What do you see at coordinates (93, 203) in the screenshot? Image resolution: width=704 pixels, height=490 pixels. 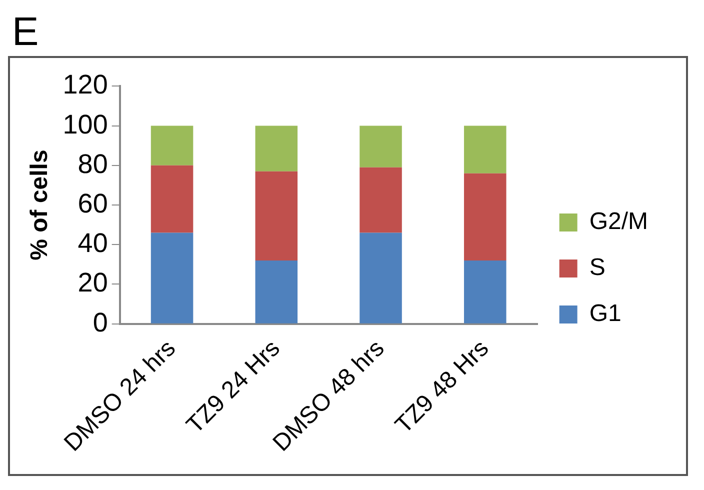 I see `y-tick-label: 60` at bounding box center [93, 203].